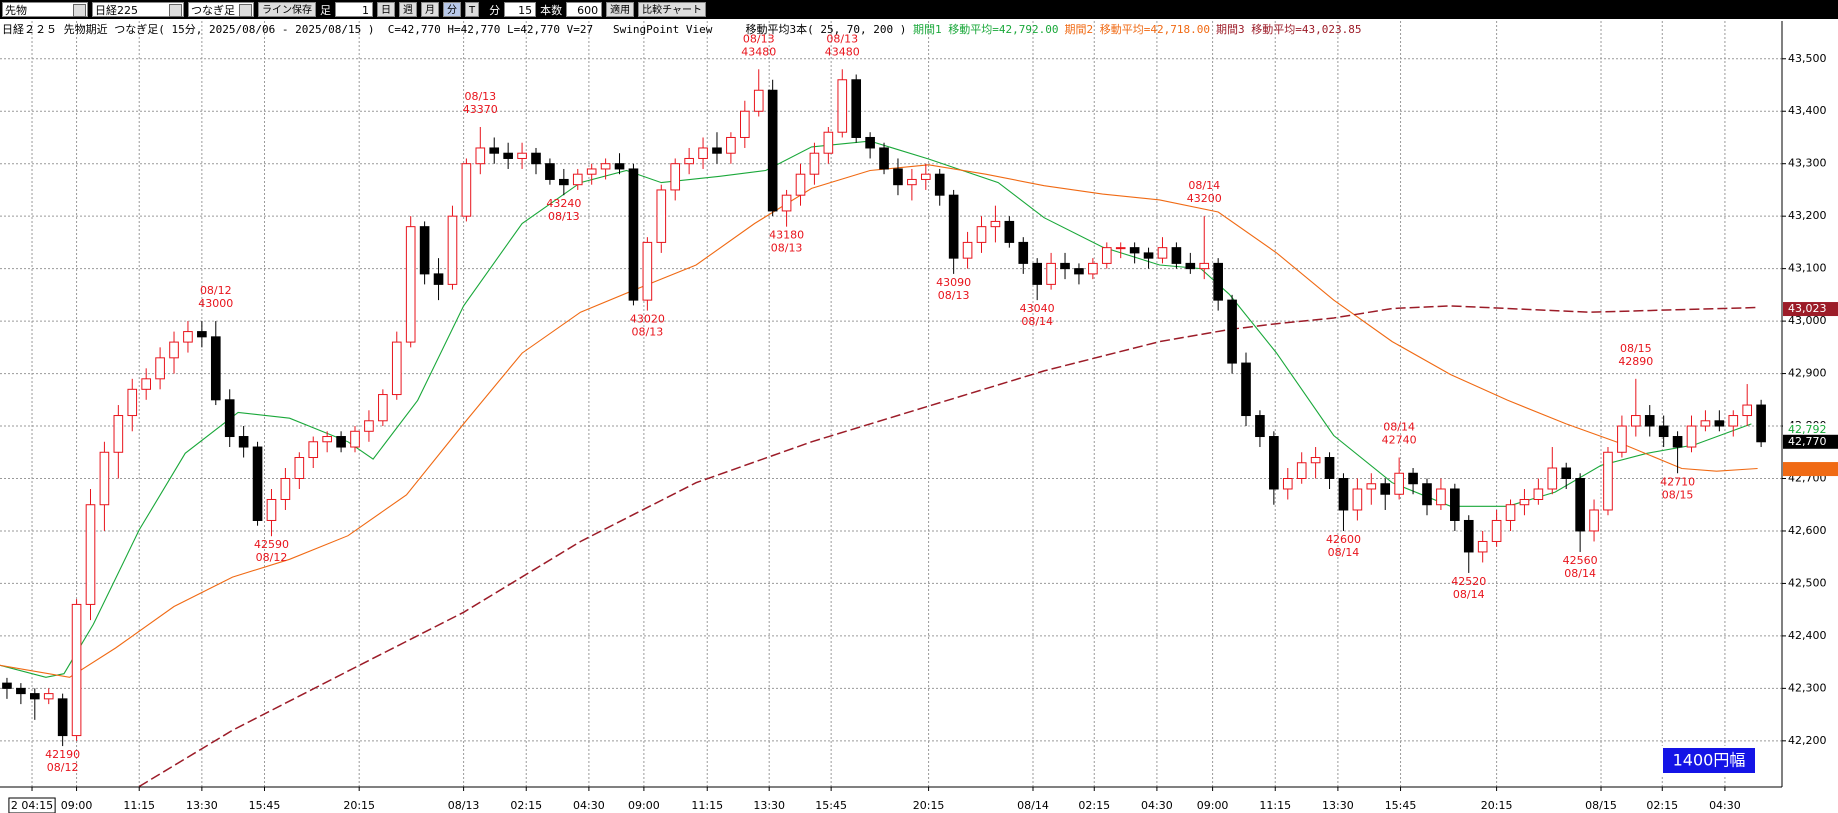 The height and width of the screenshot is (813, 1838). I want to click on minute-button: 分, so click(452, 9).